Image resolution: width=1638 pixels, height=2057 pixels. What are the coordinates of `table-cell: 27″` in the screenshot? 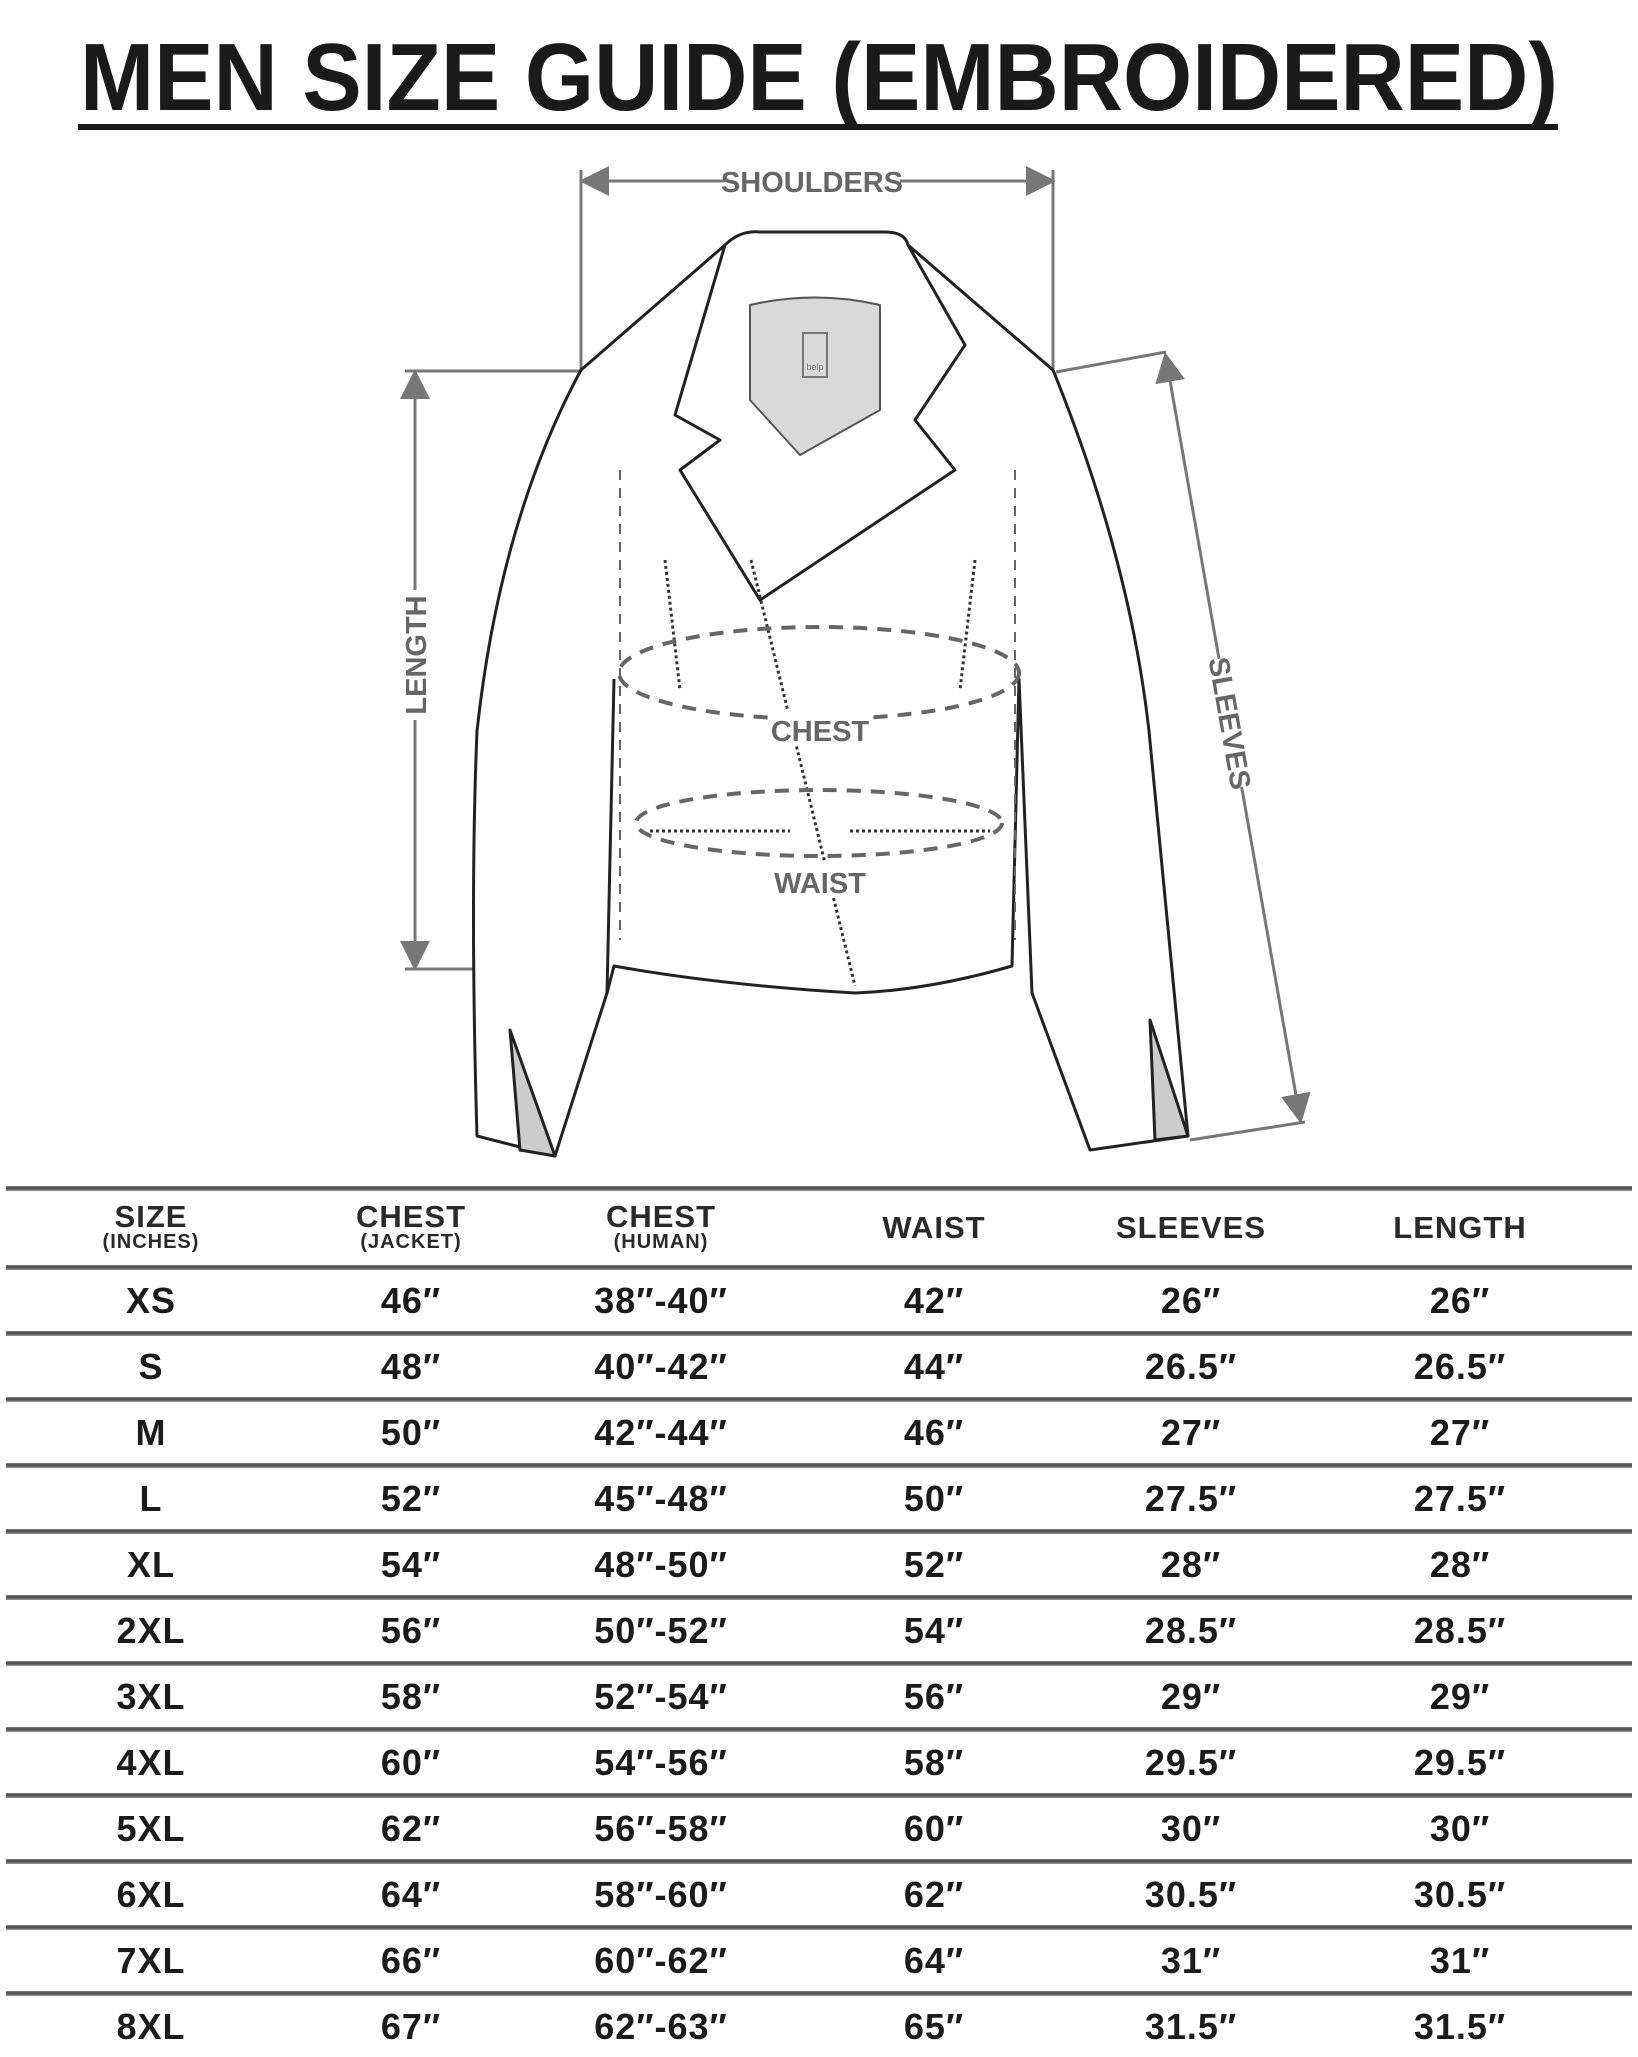 It's located at (1460, 1432).